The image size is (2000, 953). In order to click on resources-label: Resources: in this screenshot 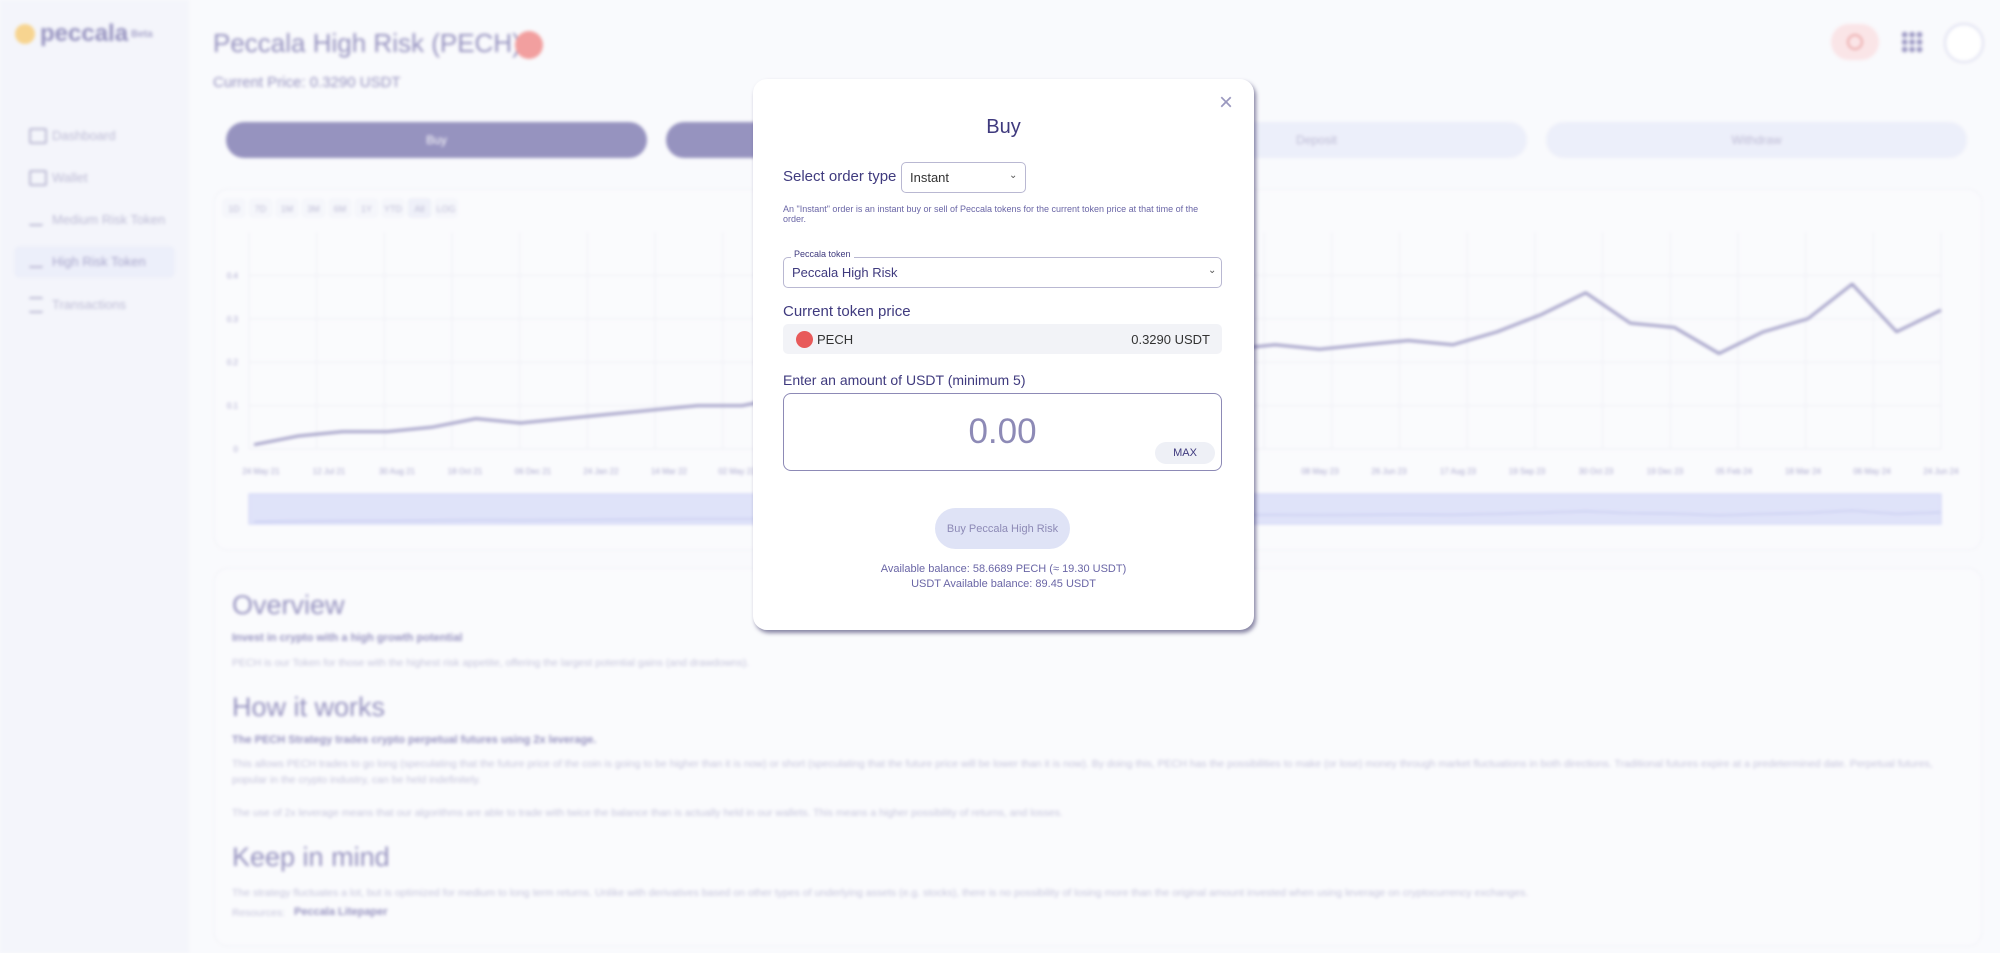, I will do `click(259, 913)`.